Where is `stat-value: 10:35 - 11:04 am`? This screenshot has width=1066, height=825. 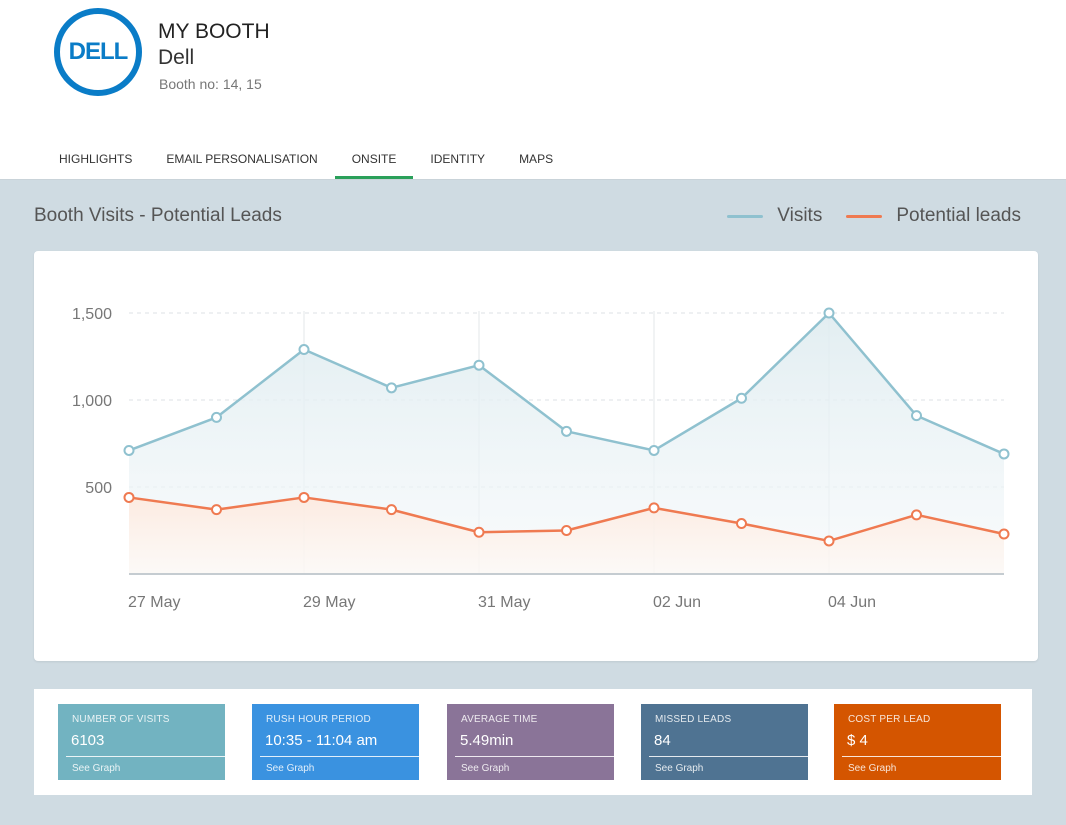
stat-value: 10:35 - 11:04 am is located at coordinates (321, 740).